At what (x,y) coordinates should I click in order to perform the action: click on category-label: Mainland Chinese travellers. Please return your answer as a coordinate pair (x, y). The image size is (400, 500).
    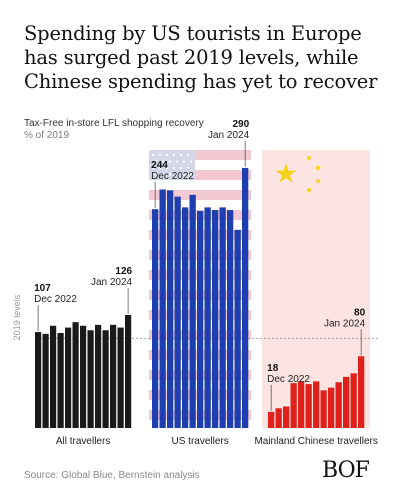
    Looking at the image, I should click on (315, 441).